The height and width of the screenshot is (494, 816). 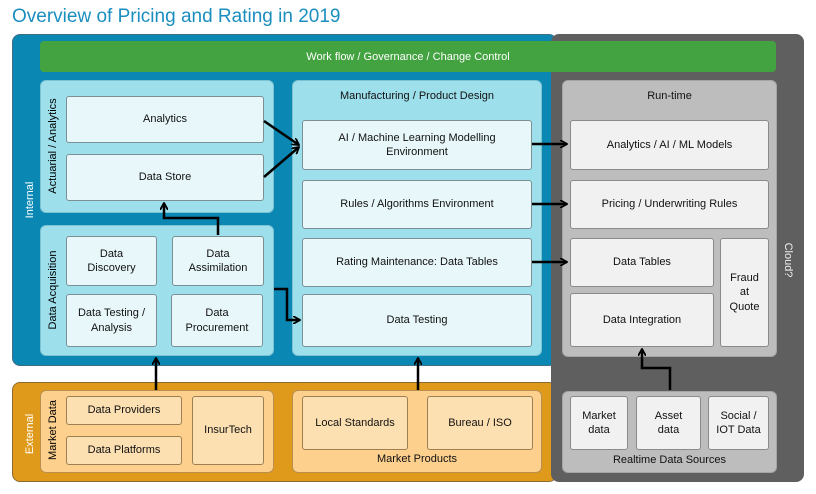 I want to click on analytics-box: Analytics, so click(x=165, y=119).